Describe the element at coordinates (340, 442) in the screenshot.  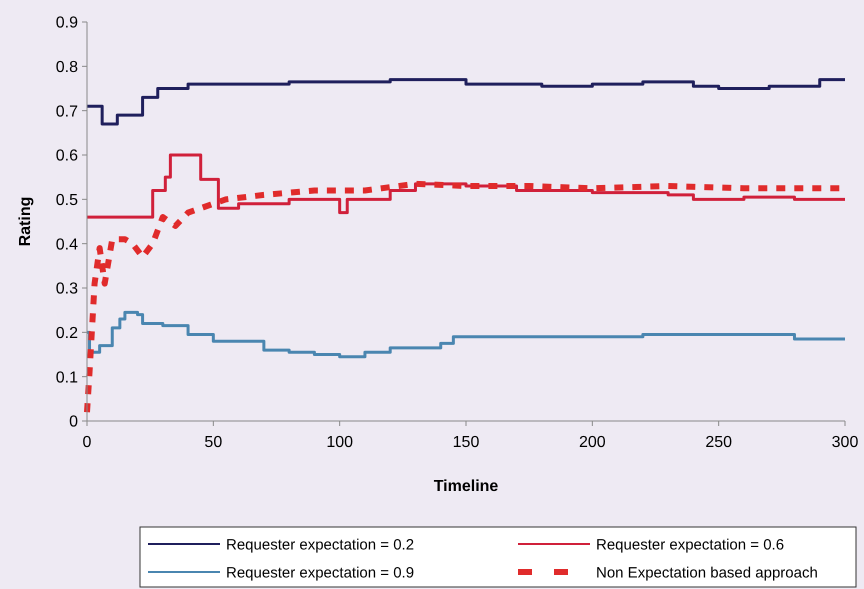
I see `x-tick-label: 100` at that location.